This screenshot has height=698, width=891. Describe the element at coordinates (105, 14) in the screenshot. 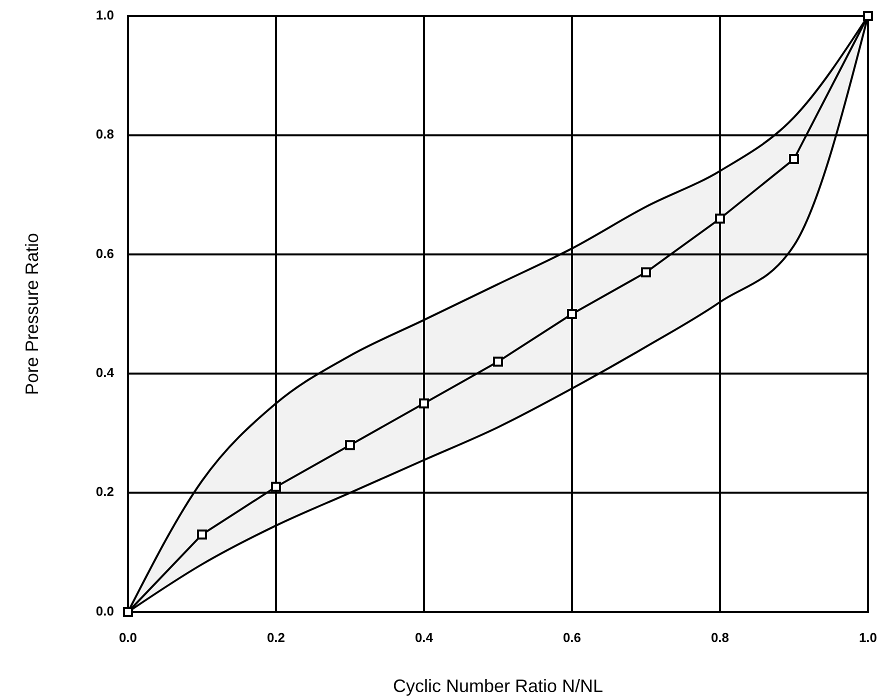

I see `y-tick-label: 1.0` at that location.